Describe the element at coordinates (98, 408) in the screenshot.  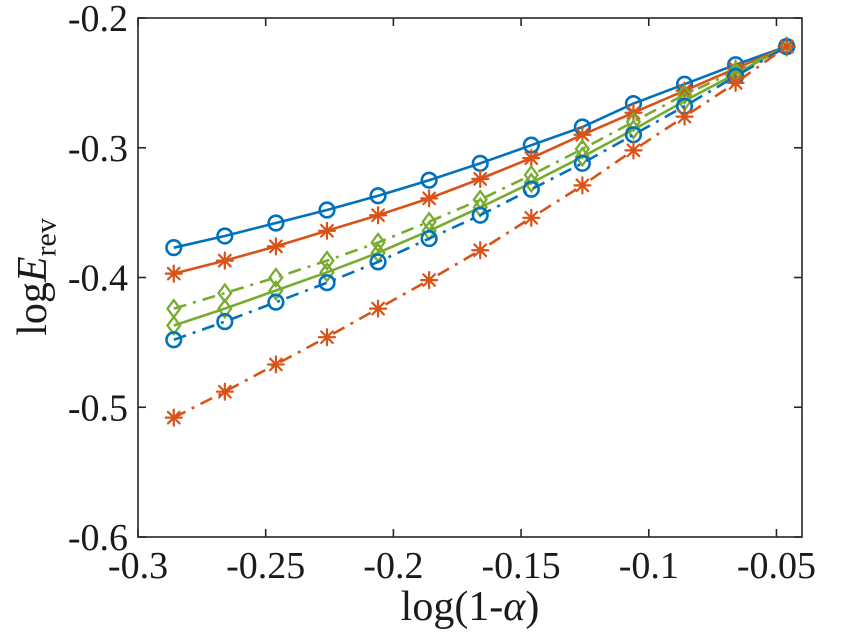
I see `y-tick-label: -0.5` at that location.